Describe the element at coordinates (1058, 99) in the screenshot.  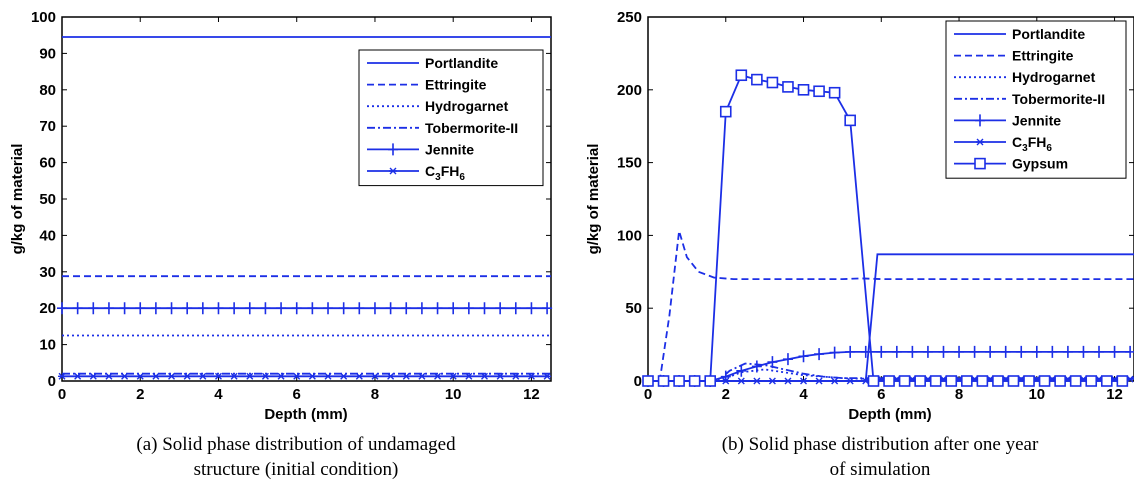
I see `legend-label: Tobermorite-II` at that location.